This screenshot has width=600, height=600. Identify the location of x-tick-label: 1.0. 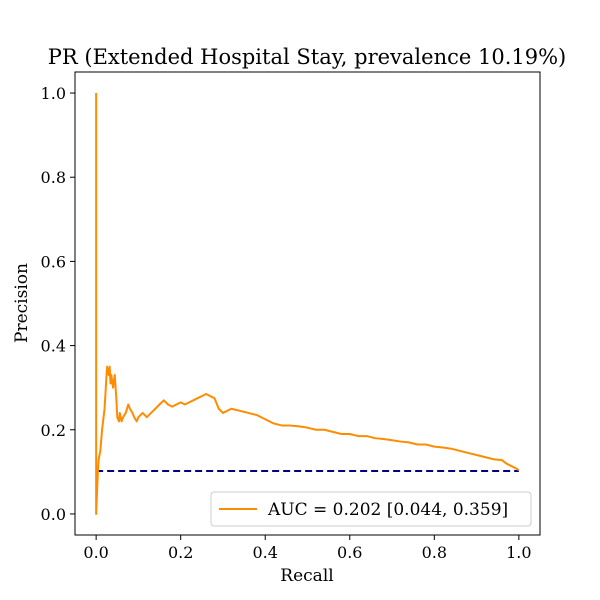
(518, 552).